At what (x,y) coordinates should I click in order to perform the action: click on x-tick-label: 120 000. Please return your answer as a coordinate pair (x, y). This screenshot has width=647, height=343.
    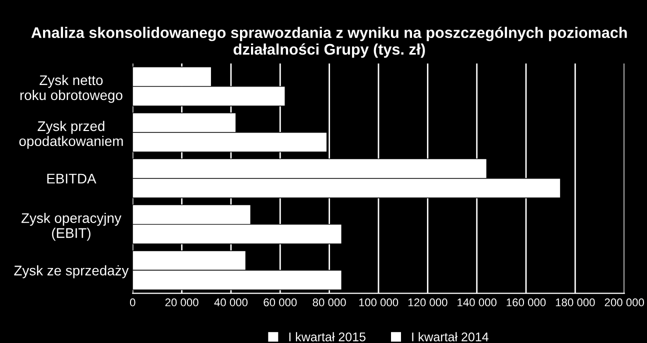
    Looking at the image, I should click on (428, 302).